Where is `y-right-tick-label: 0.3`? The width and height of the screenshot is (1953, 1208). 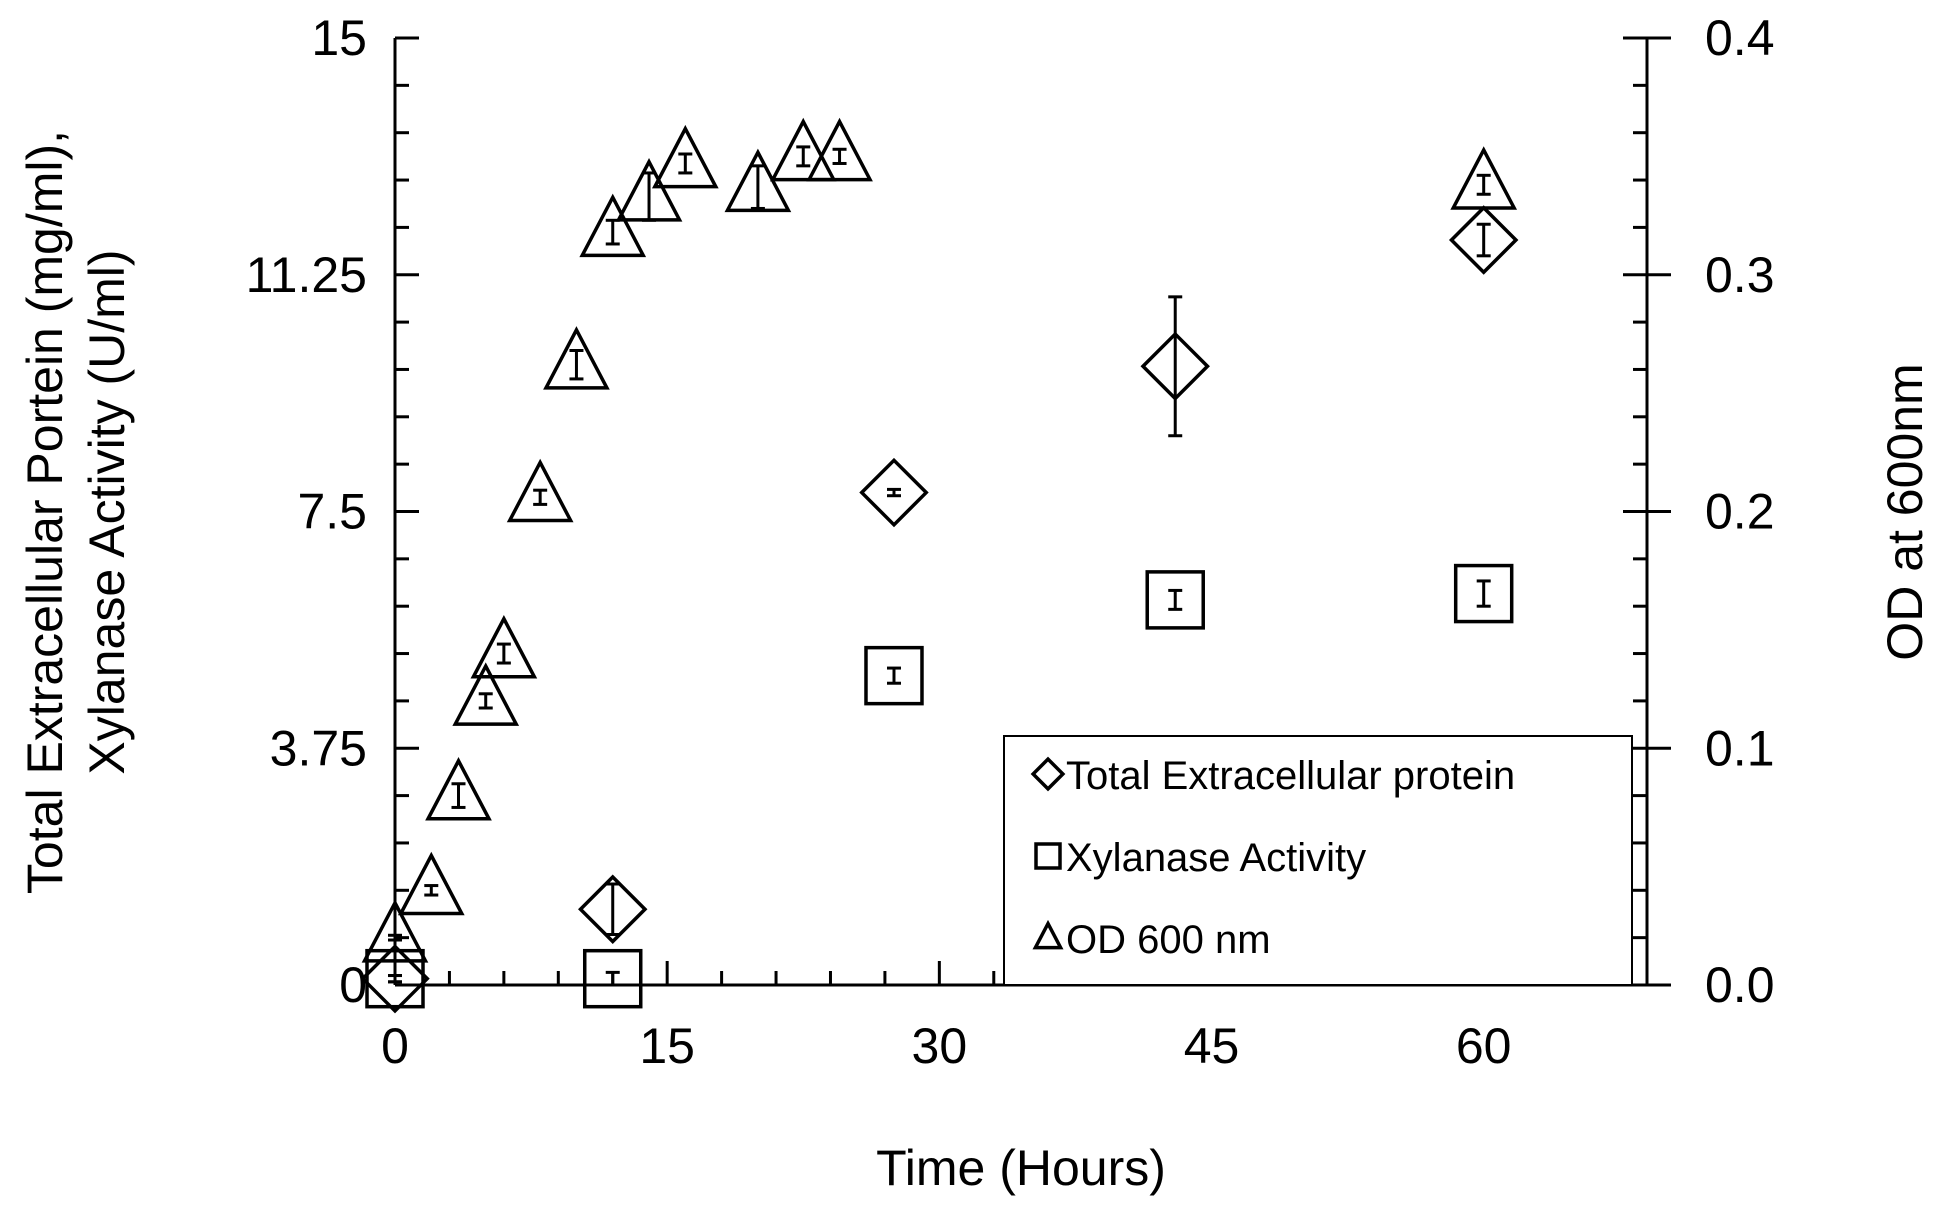 y-right-tick-label: 0.3 is located at coordinates (1740, 275).